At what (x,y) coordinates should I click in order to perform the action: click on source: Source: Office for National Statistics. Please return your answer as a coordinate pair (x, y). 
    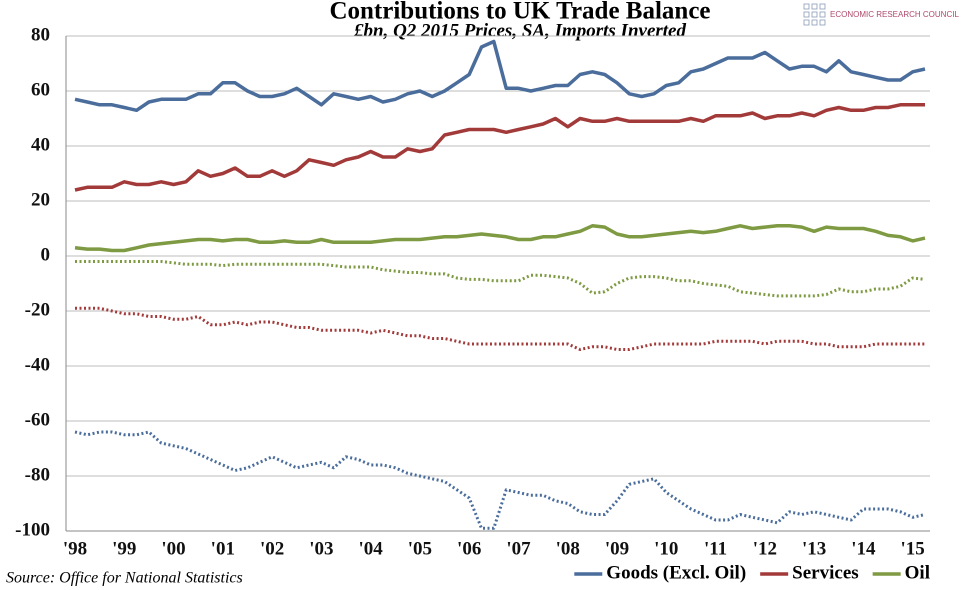
    Looking at the image, I should click on (124, 578).